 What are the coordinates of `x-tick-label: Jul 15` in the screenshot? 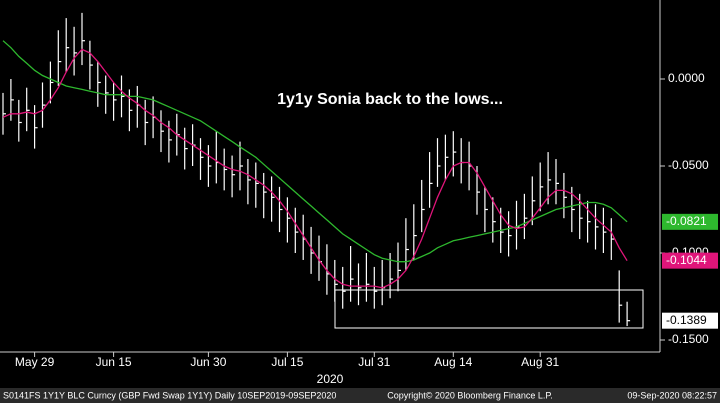 It's located at (287, 362).